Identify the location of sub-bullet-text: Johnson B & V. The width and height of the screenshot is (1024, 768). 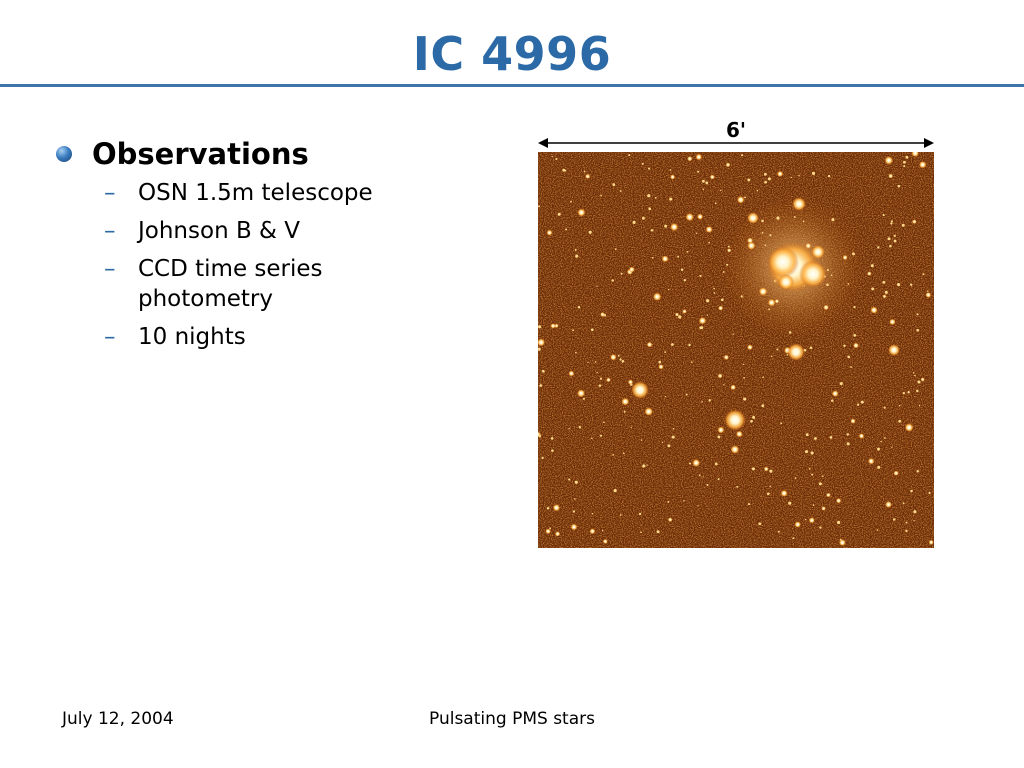
(219, 231).